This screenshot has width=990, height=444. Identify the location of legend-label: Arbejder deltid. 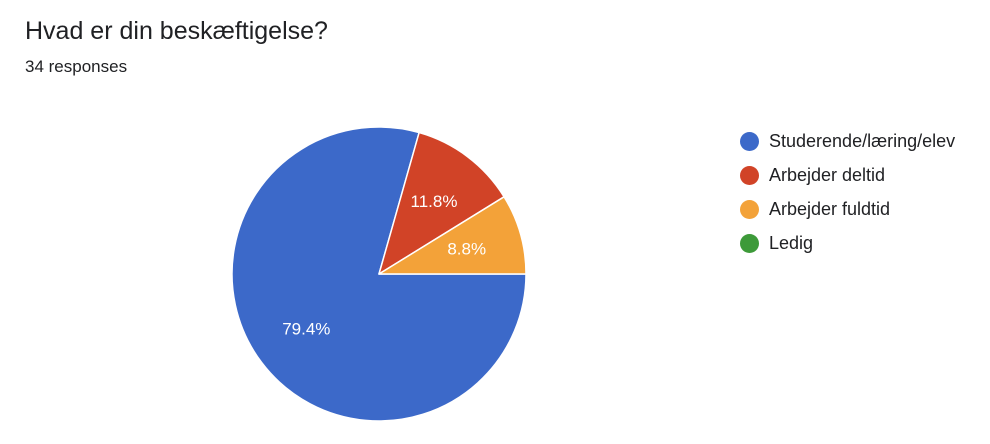
(827, 174).